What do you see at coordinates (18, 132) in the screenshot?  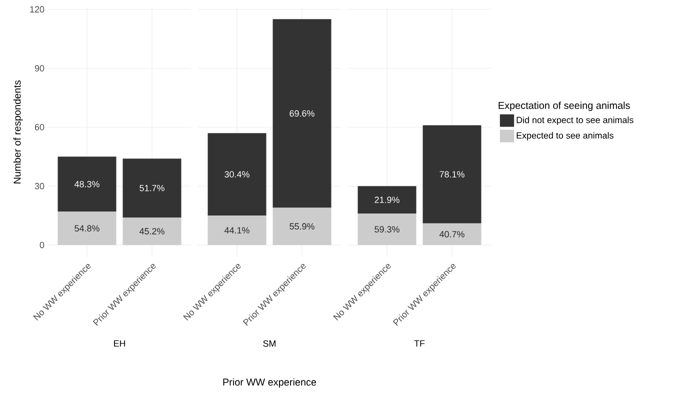 I see `y-axis-title: Number of respondents` at bounding box center [18, 132].